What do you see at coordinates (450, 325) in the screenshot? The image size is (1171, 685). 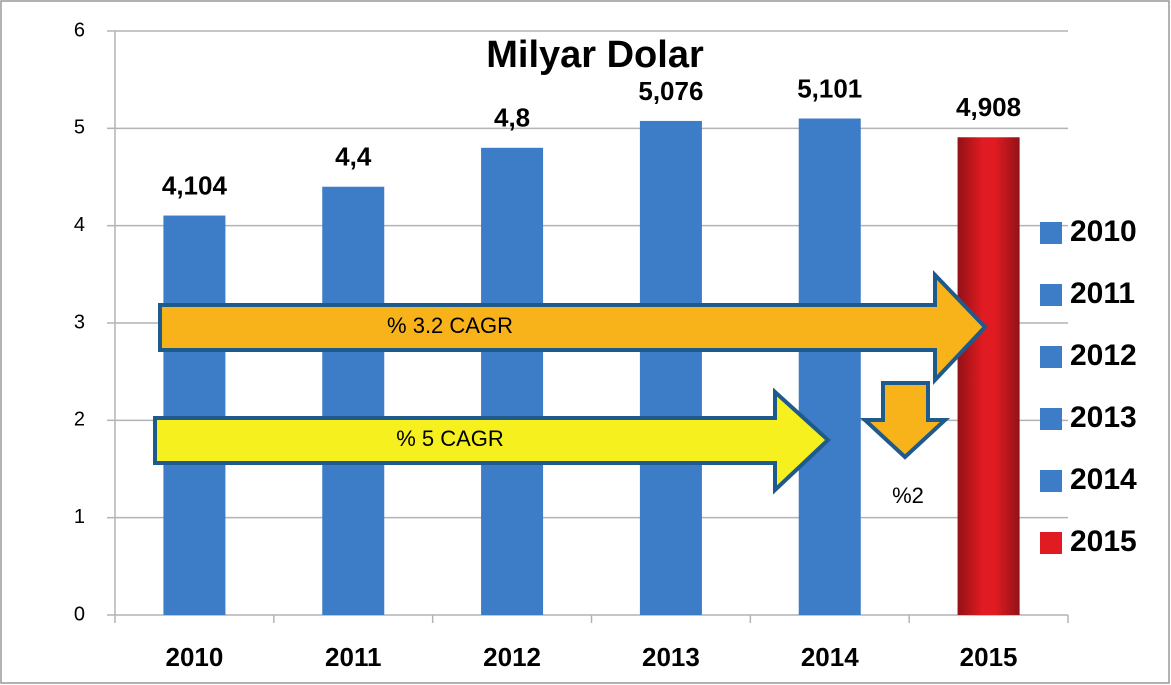 I see `annotation: % 3.2 CAGR` at bounding box center [450, 325].